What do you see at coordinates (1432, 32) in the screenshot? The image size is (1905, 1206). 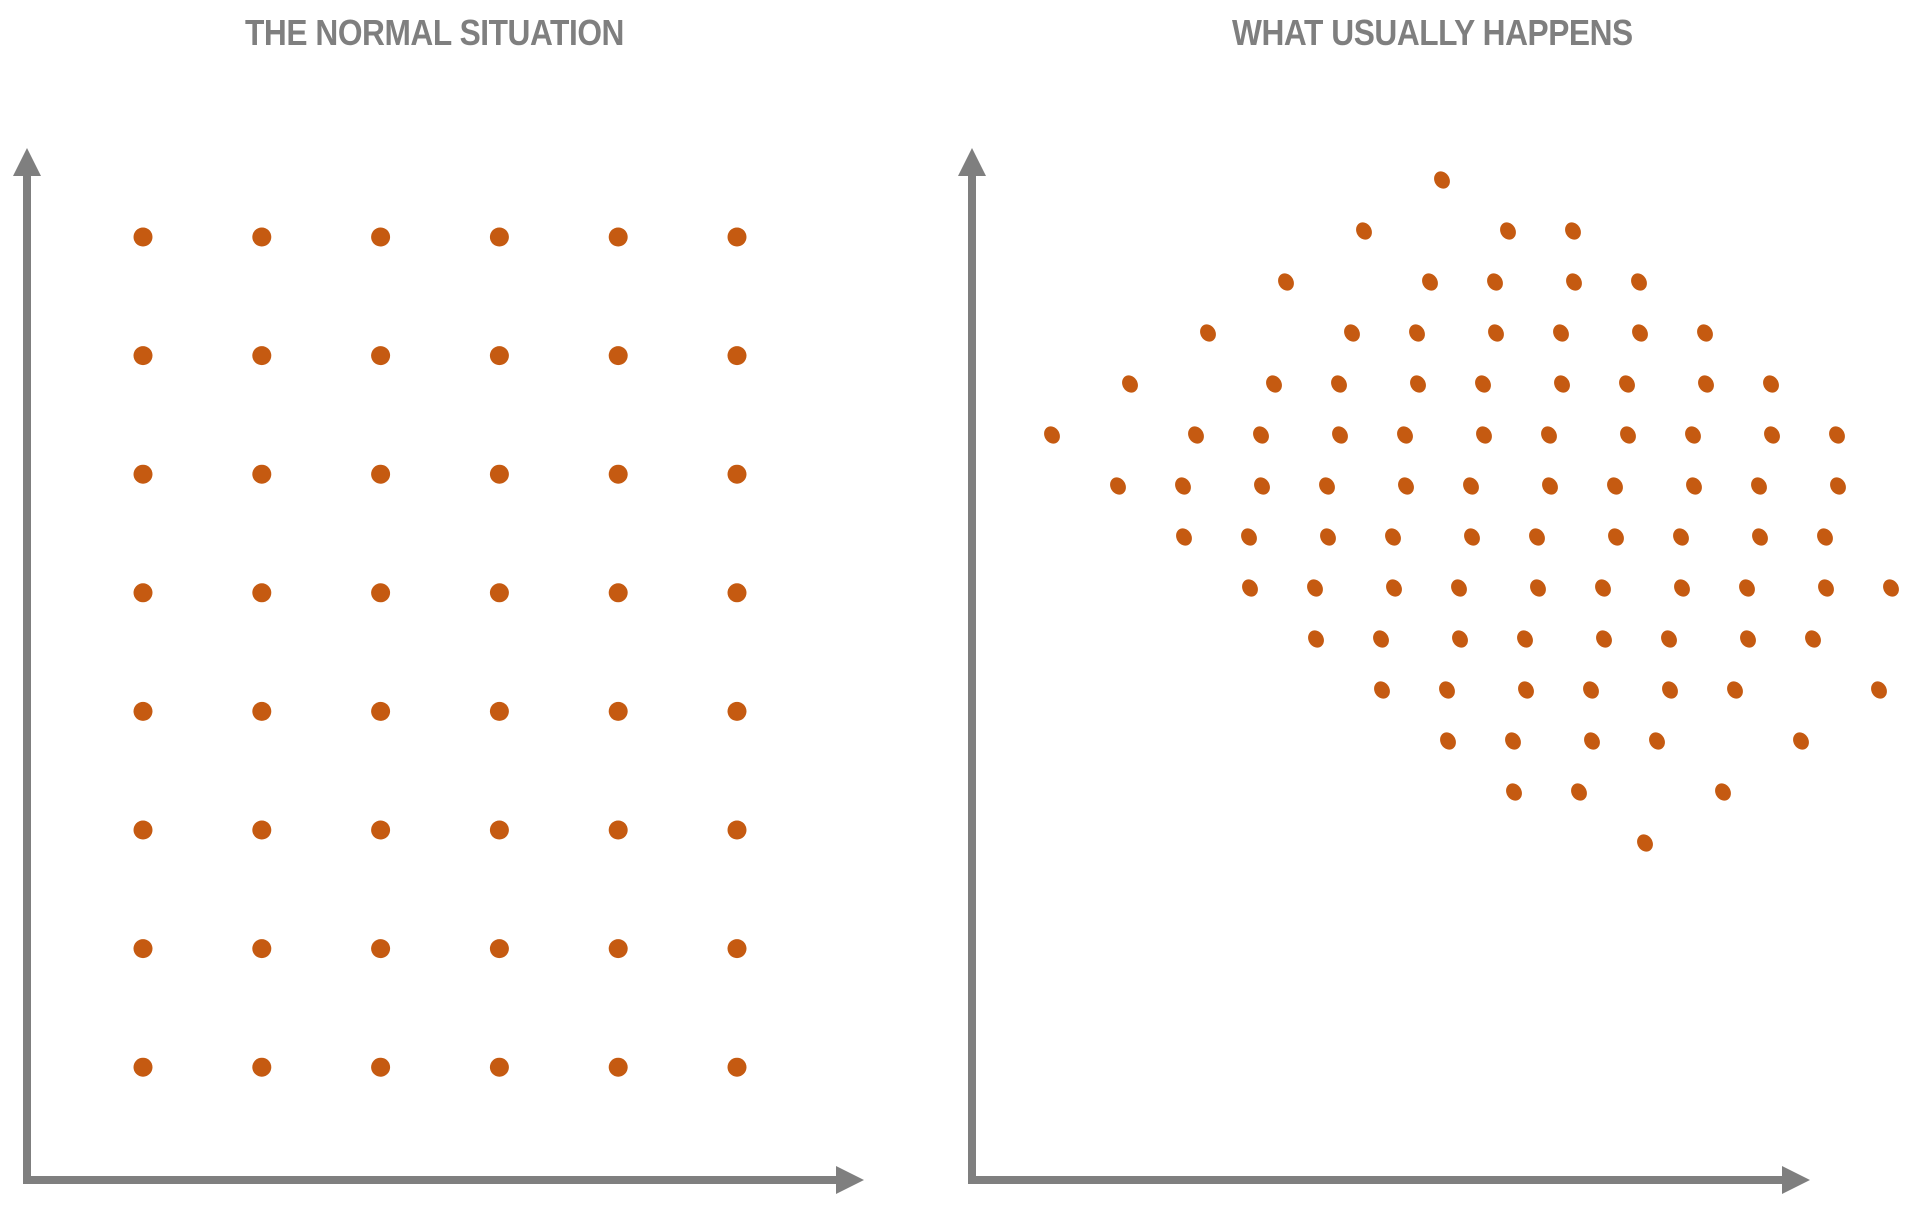 I see `right-panel-title: WHAT USUALLY HAPPENS` at bounding box center [1432, 32].